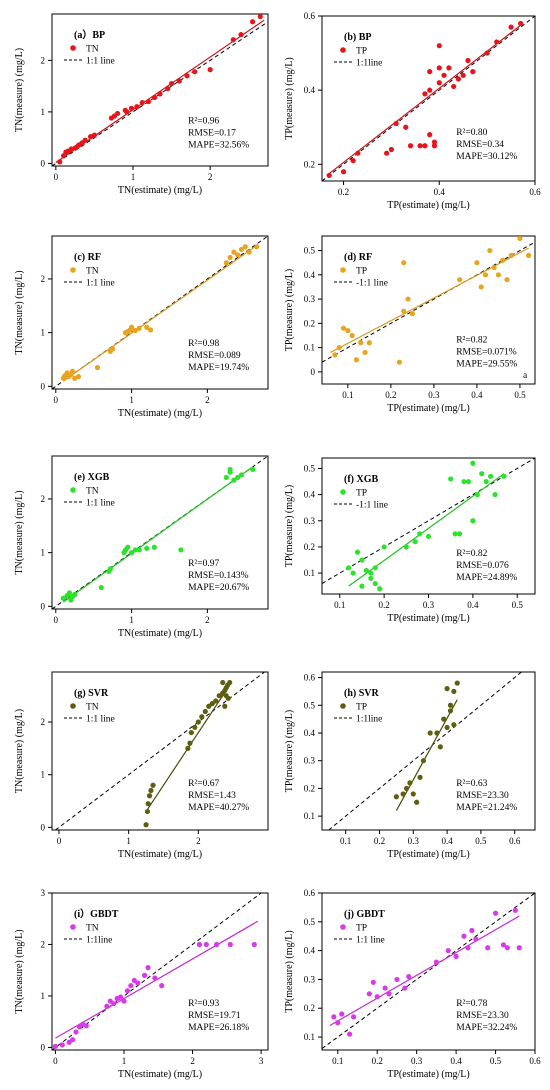 The image size is (550, 1090). I want to click on fit-line, so click(160, 313).